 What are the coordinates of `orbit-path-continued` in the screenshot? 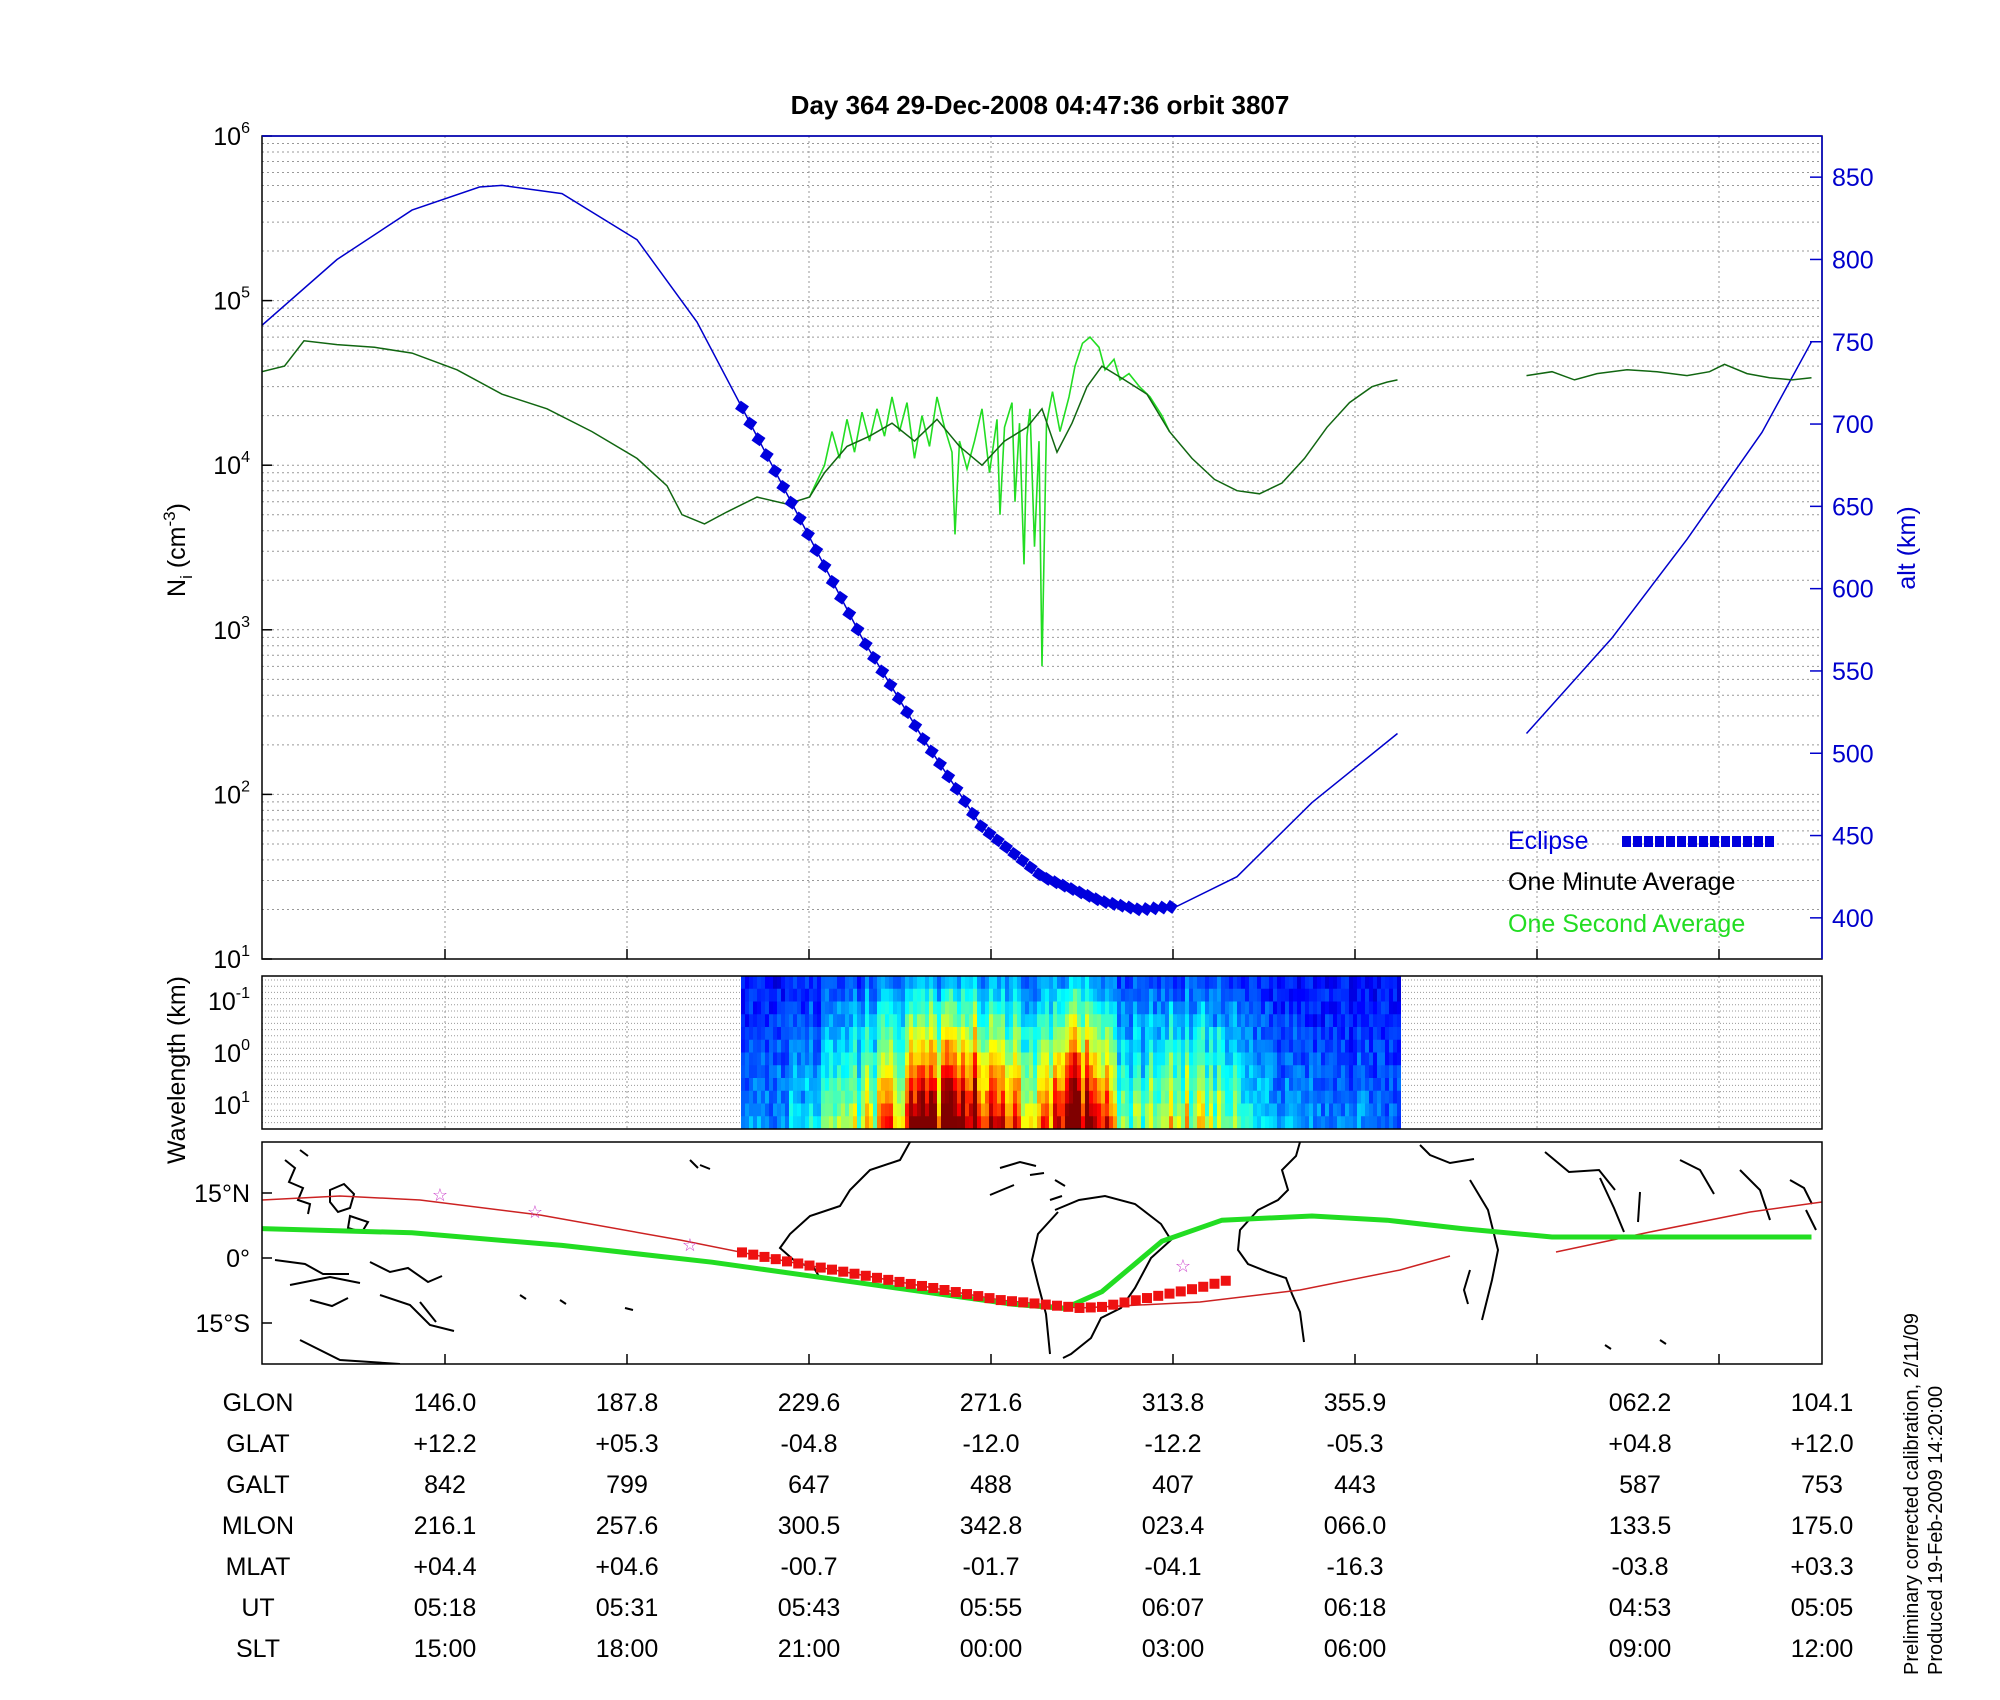 It's located at (1688, 1227).